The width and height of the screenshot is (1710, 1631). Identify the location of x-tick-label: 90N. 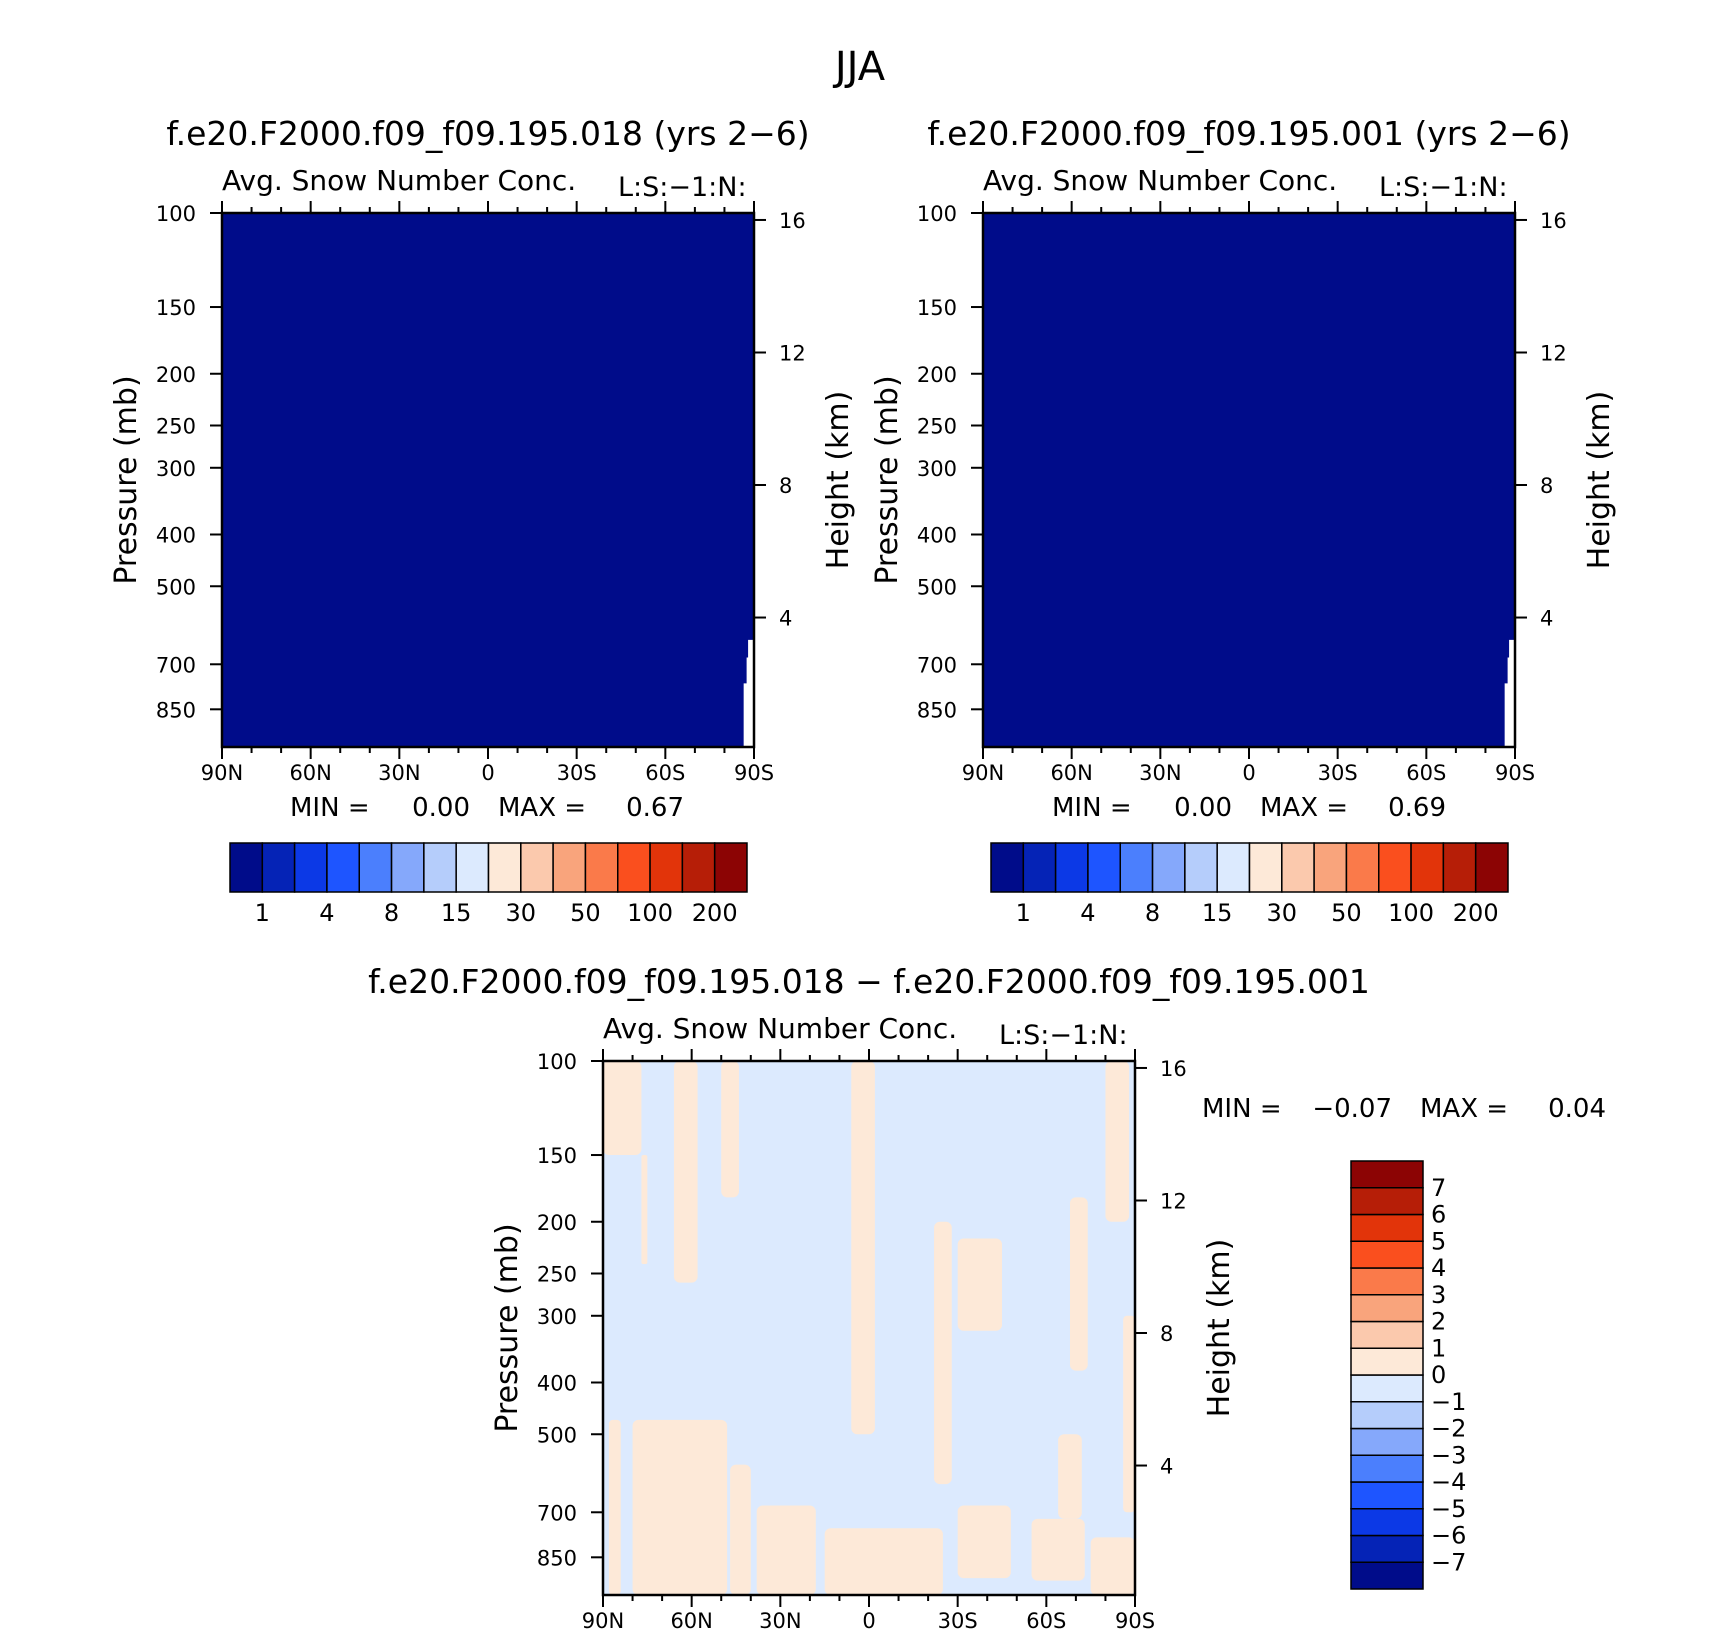
(603, 1620).